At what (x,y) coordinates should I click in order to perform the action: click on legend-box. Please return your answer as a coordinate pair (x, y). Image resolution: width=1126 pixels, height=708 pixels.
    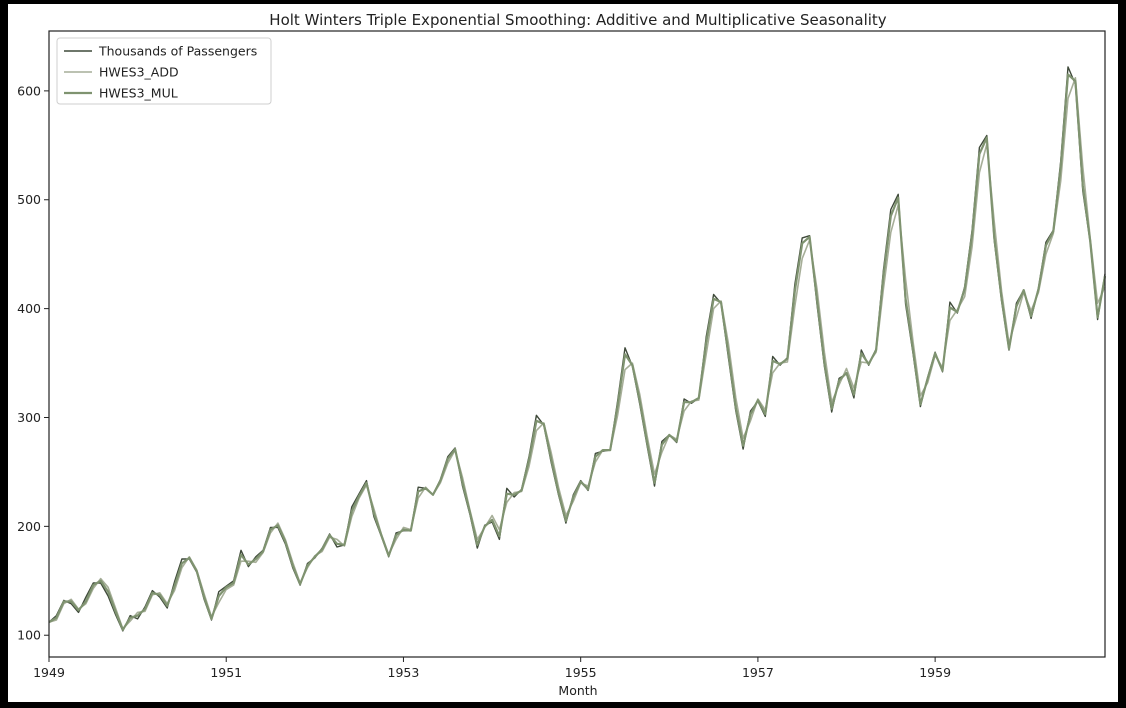
    Looking at the image, I should click on (164, 71).